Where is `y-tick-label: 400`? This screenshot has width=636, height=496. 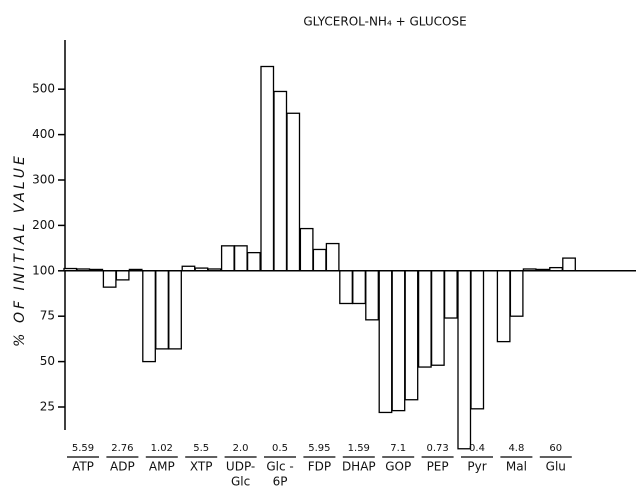 y-tick-label: 400 is located at coordinates (43, 134).